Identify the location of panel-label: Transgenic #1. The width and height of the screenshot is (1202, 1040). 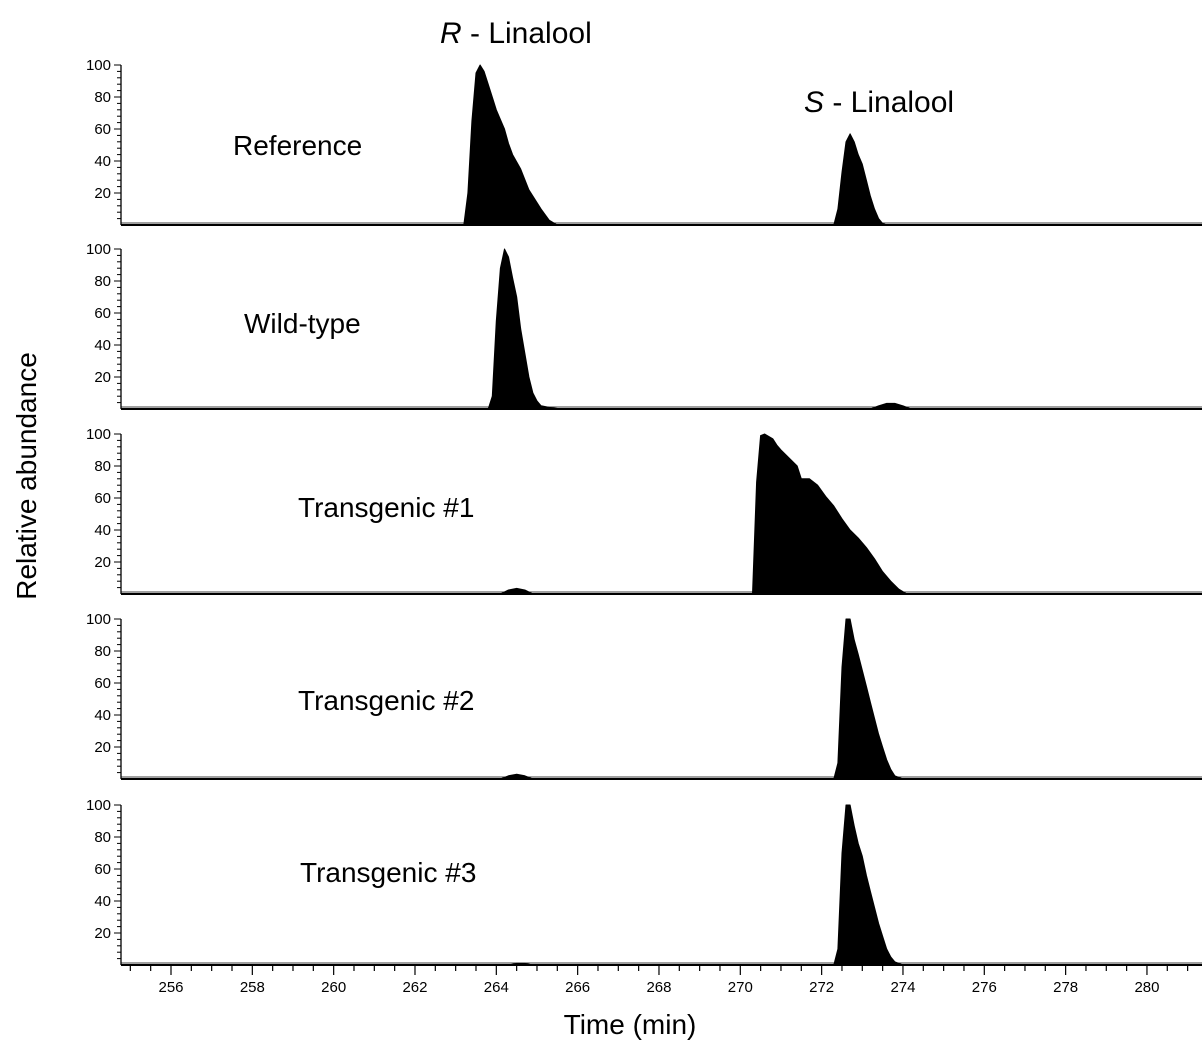
(386, 507).